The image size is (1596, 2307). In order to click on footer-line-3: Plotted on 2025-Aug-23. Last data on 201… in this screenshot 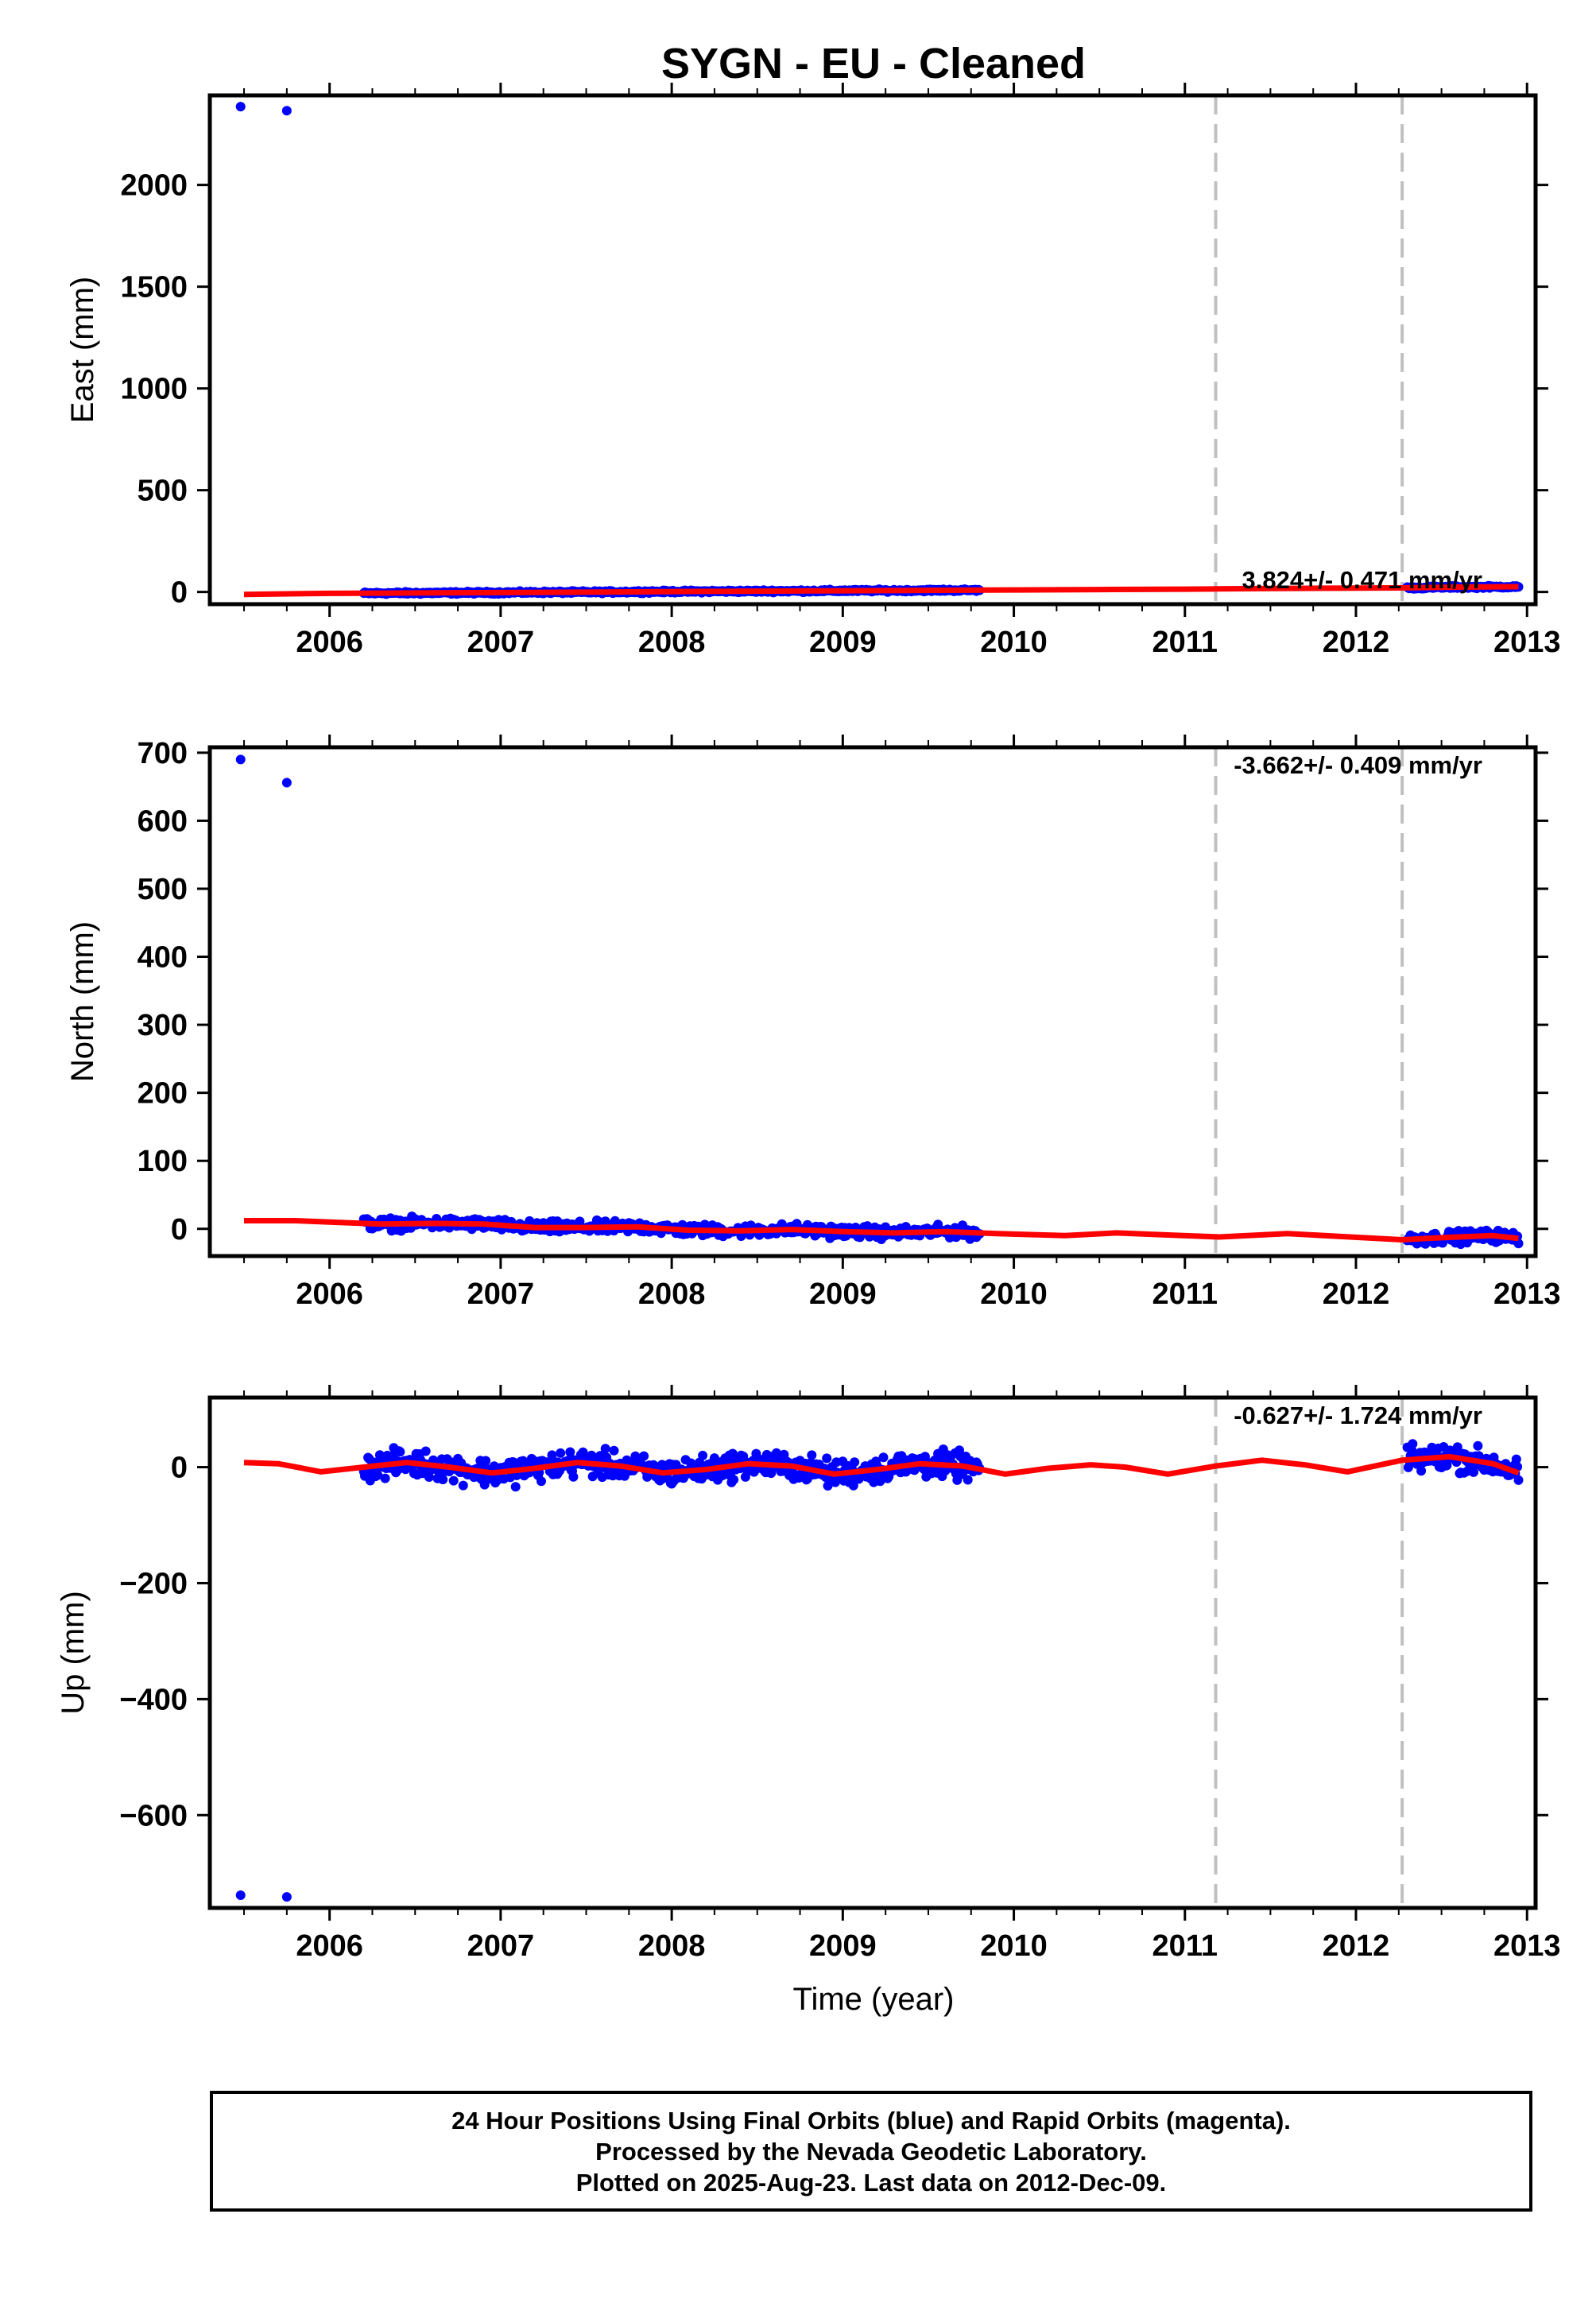, I will do `click(871, 2182)`.